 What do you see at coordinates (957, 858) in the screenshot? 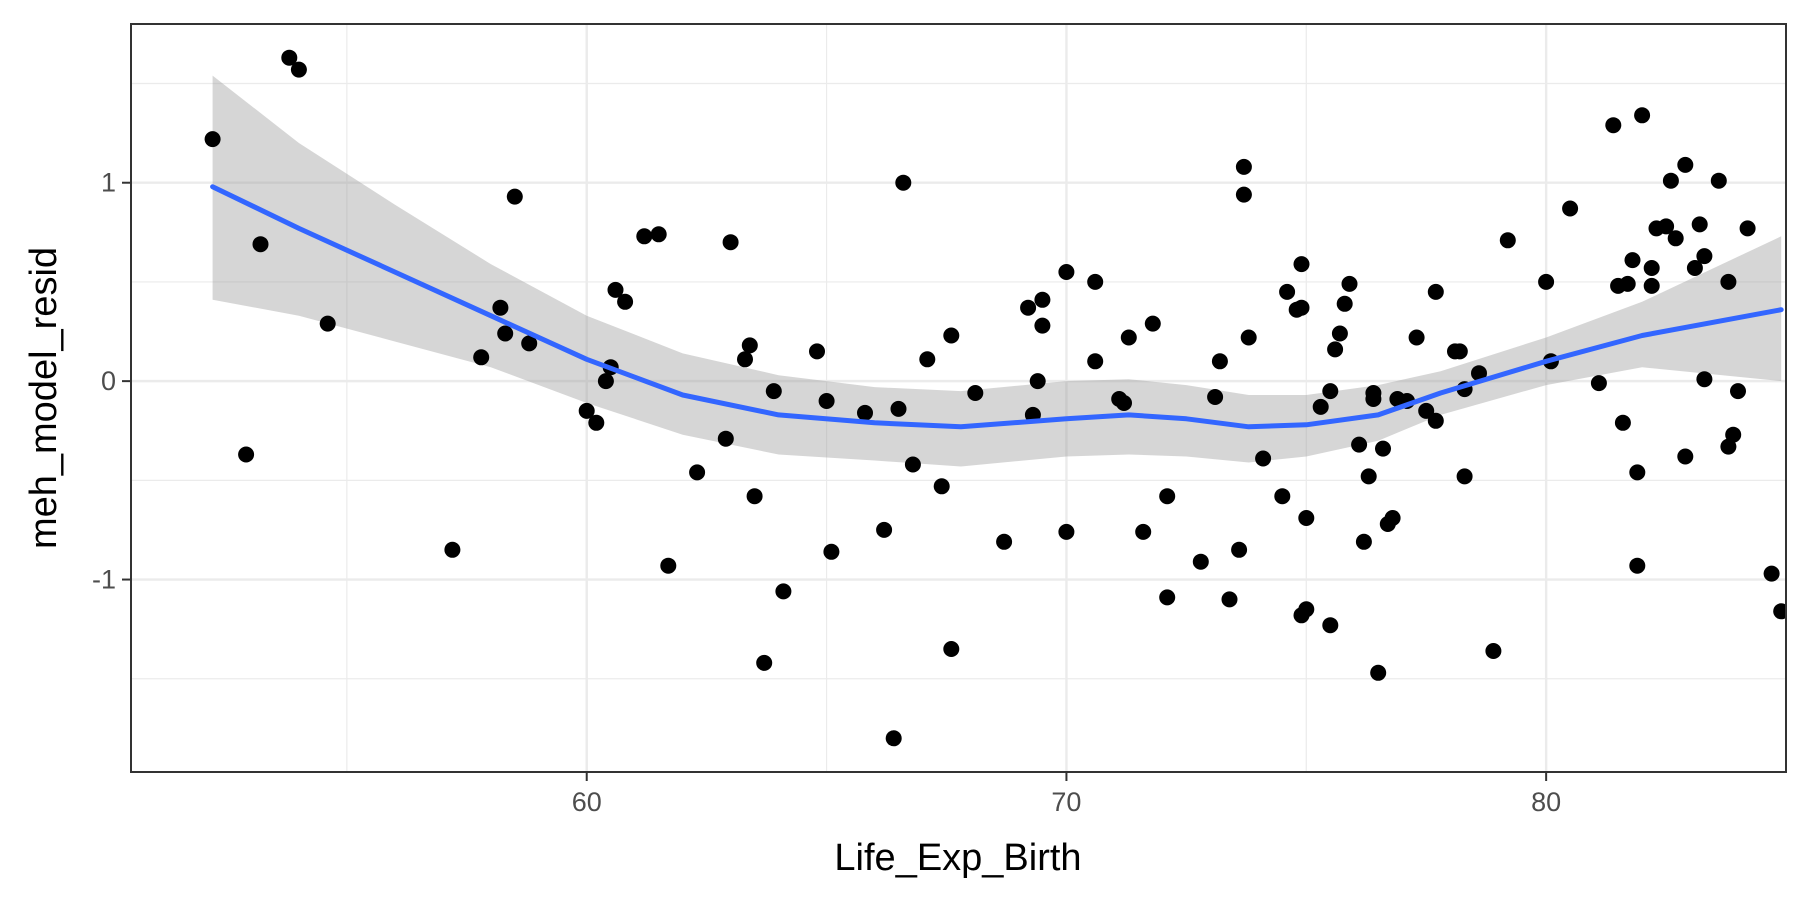
I see `x-axis-title: Life_Exp_Birth` at bounding box center [957, 858].